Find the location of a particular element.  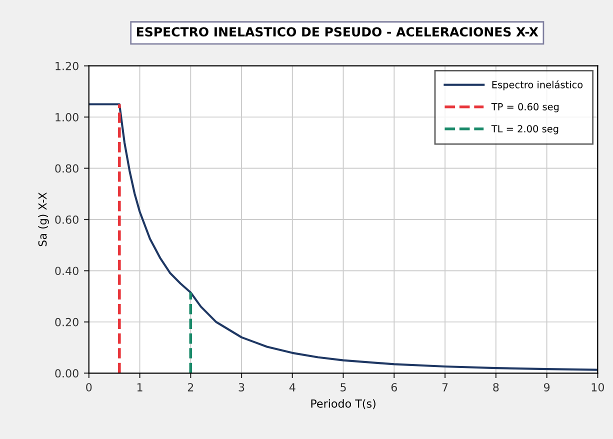

y-tick-label: 1.00 is located at coordinates (67, 117).